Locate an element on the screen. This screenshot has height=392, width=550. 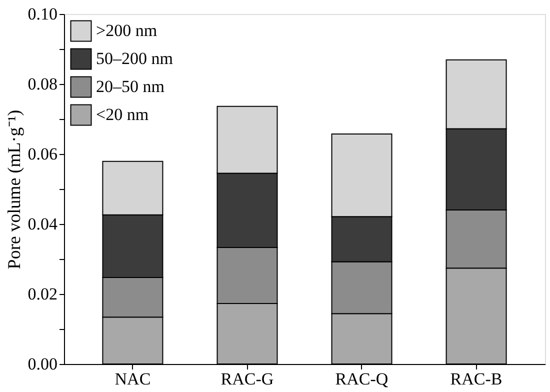
x-tick-label: RAC-G is located at coordinates (247, 379).